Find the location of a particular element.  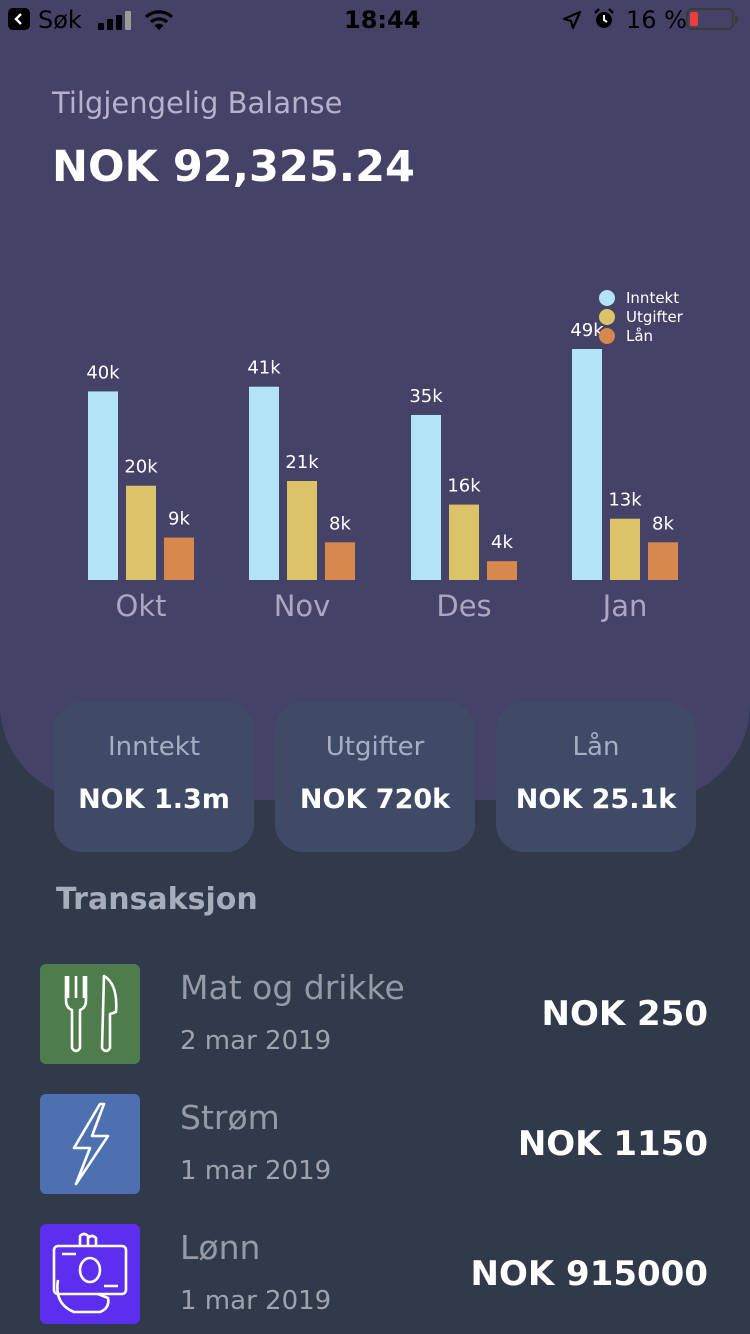

transaction-amount: NOK 250 is located at coordinates (624, 1014).